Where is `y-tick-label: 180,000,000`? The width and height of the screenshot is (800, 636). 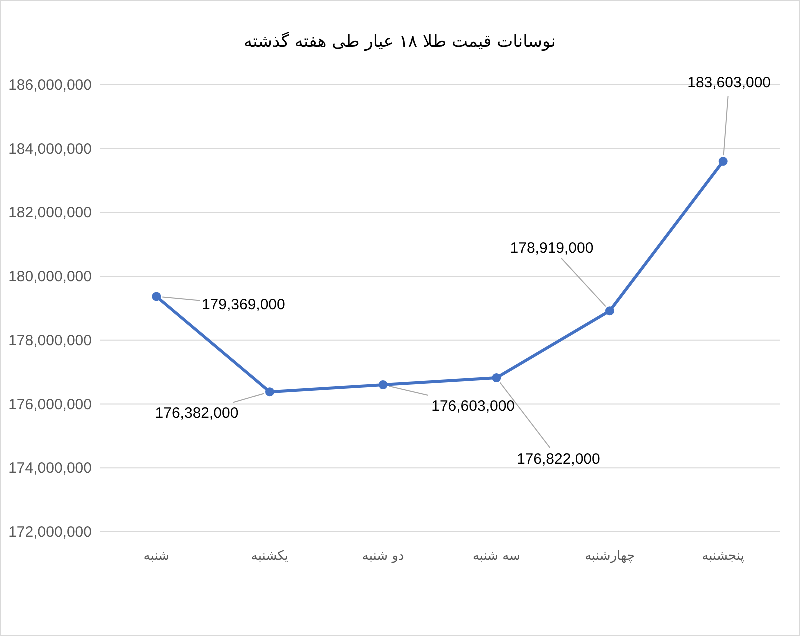
y-tick-label: 180,000,000 is located at coordinates (50, 277).